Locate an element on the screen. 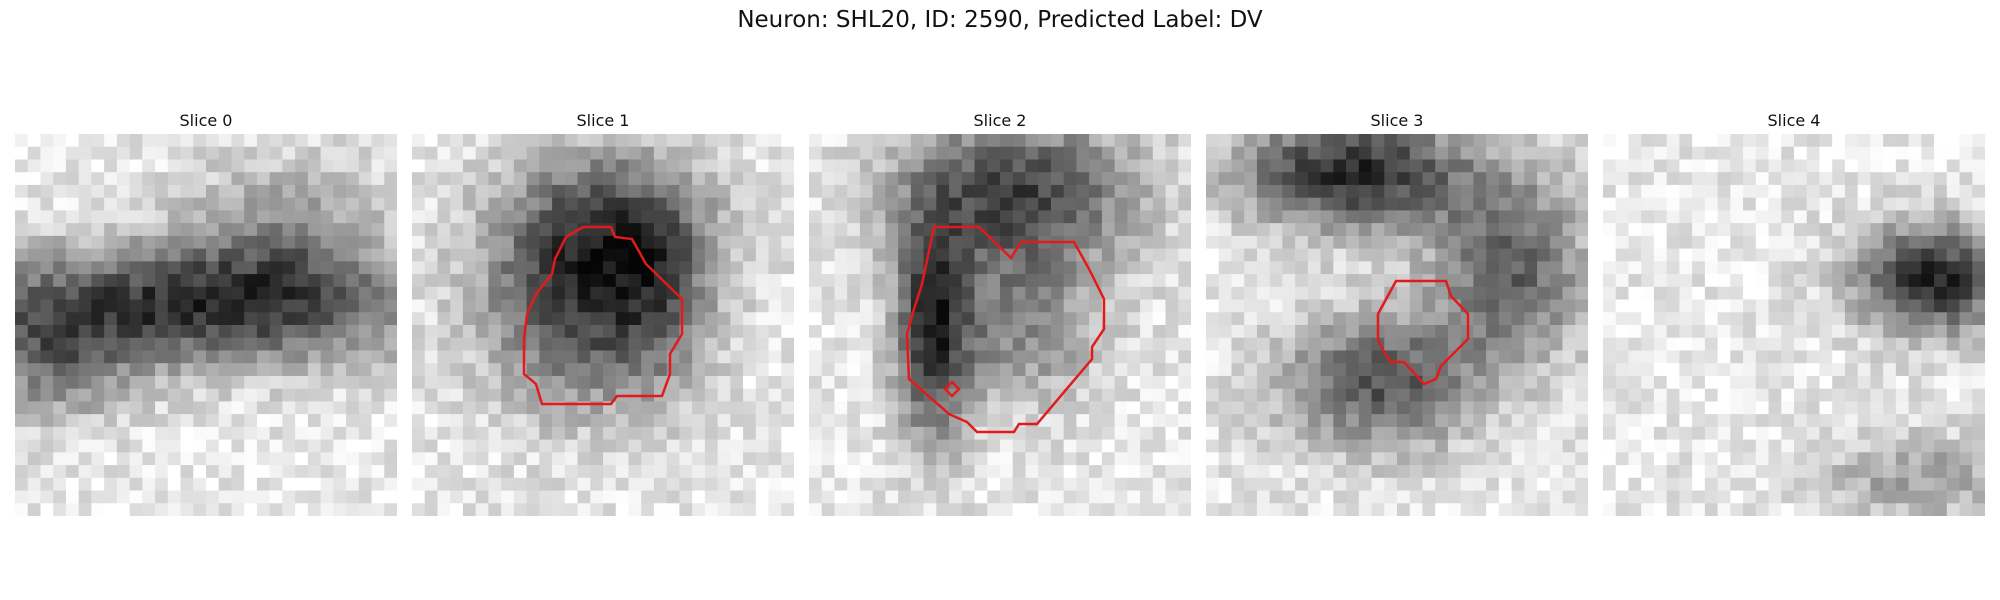 The image size is (2000, 600). slice-title-4: Slice 4 is located at coordinates (1794, 120).